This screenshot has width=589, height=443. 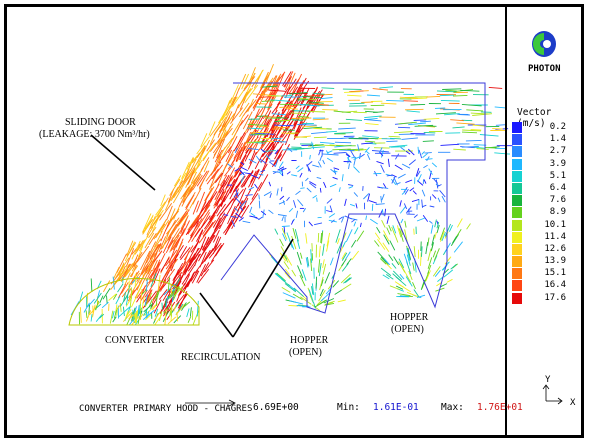 What do you see at coordinates (557, 163) in the screenshot?
I see `legend-value: 3.9` at bounding box center [557, 163].